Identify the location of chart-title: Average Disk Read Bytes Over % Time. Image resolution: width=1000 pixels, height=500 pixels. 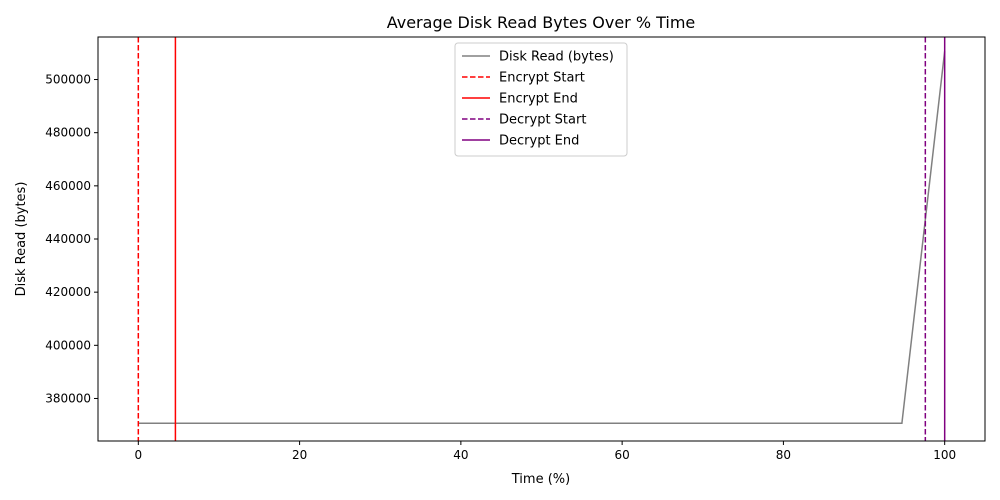
(541, 22).